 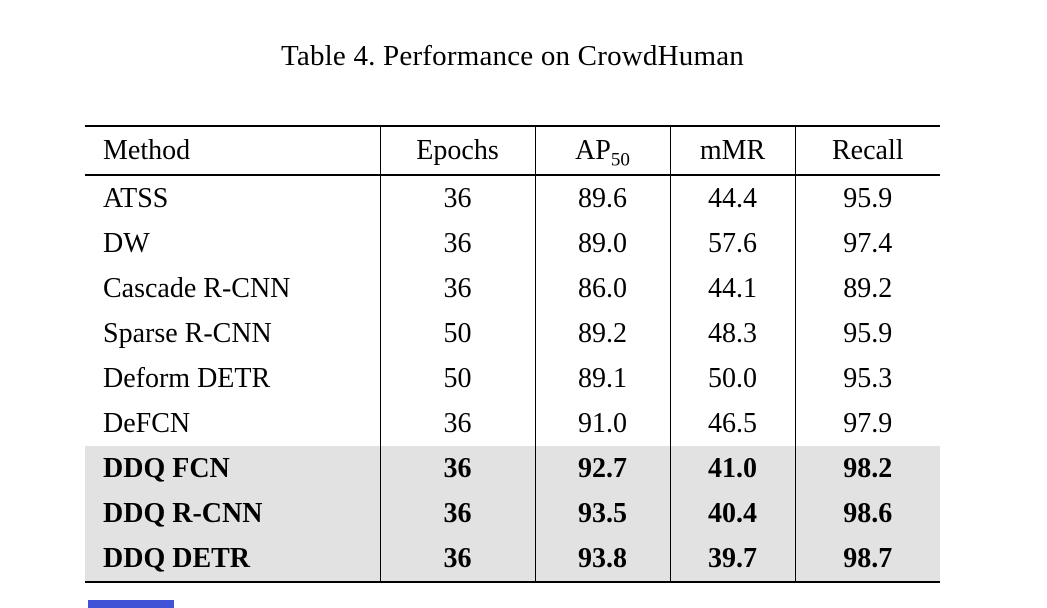 What do you see at coordinates (147, 423) in the screenshot?
I see `method-cell: DeFCN` at bounding box center [147, 423].